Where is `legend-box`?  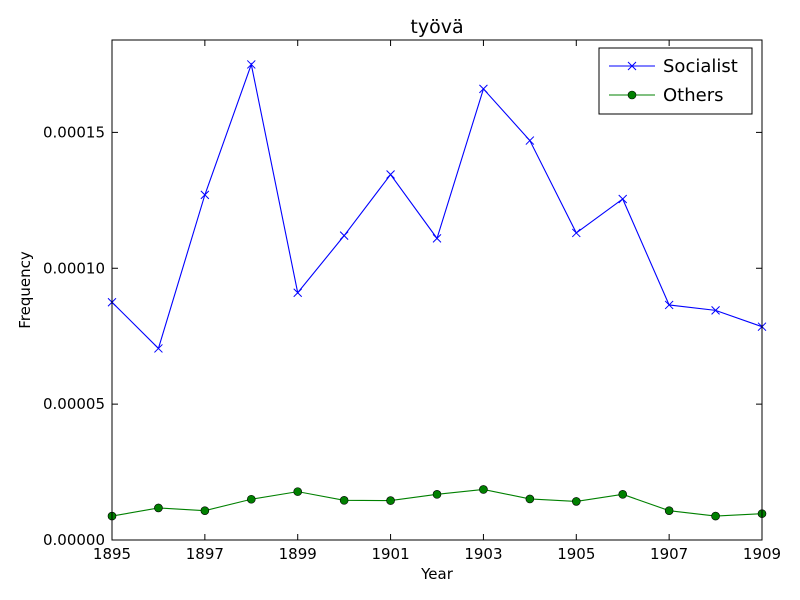
legend-box is located at coordinates (675, 81).